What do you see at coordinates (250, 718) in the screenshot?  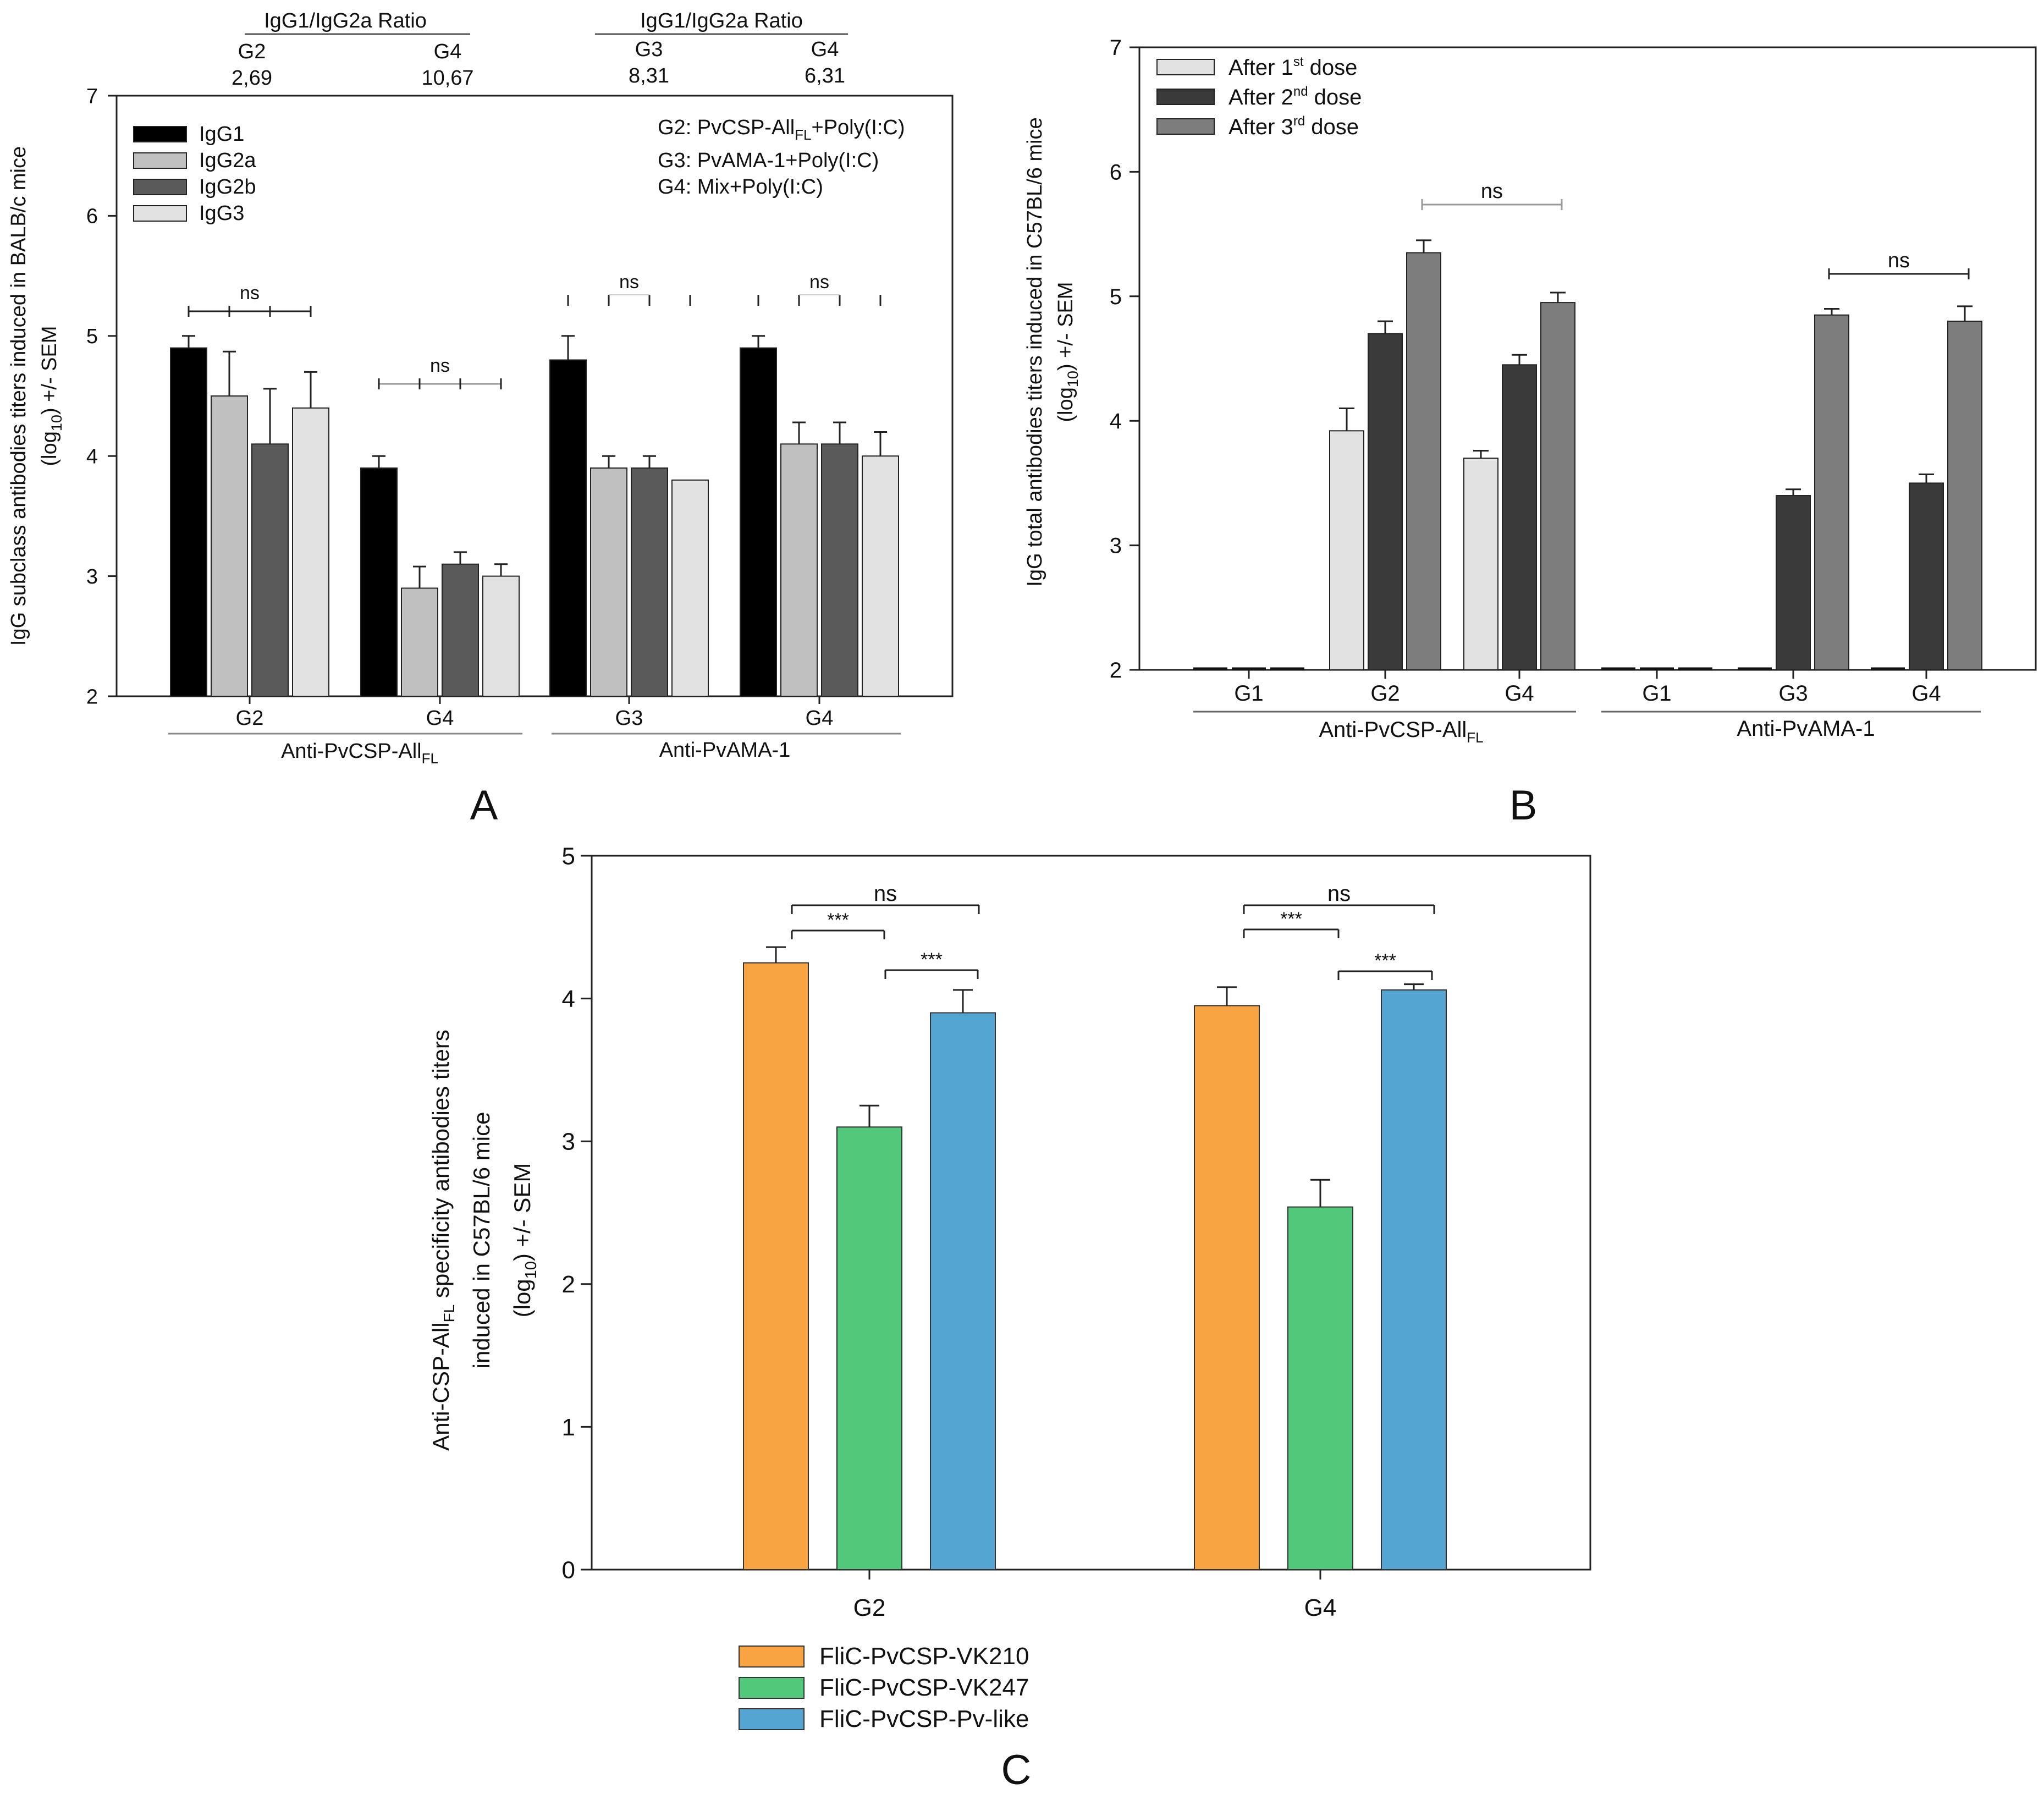 I see `panel-a-x-tick-label: G2` at bounding box center [250, 718].